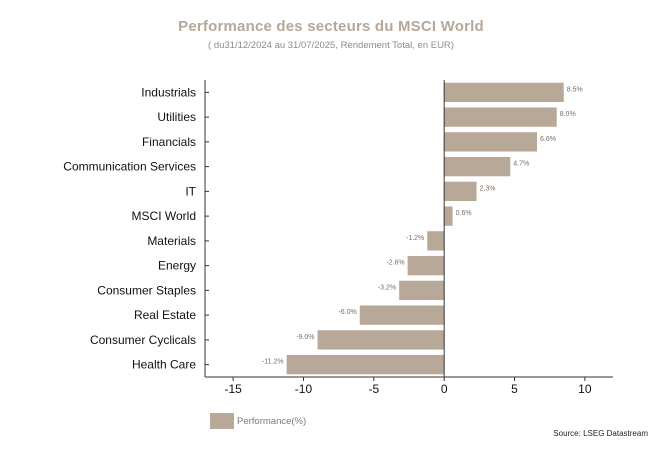 The image size is (662, 464). I want to click on category-label: Health Care, so click(164, 365).